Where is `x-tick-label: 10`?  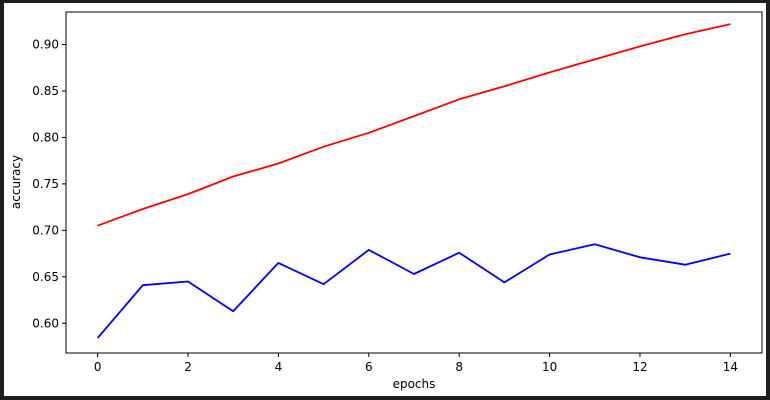
x-tick-label: 10 is located at coordinates (549, 367).